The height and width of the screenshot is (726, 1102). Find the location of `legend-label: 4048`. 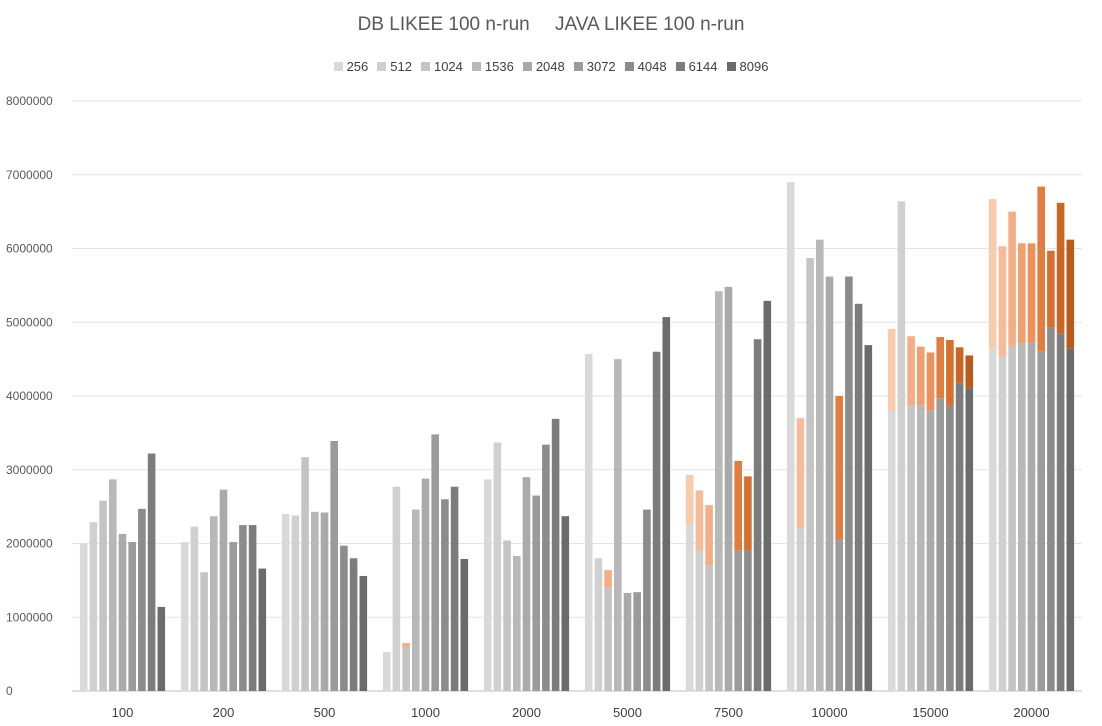

legend-label: 4048 is located at coordinates (652, 66).